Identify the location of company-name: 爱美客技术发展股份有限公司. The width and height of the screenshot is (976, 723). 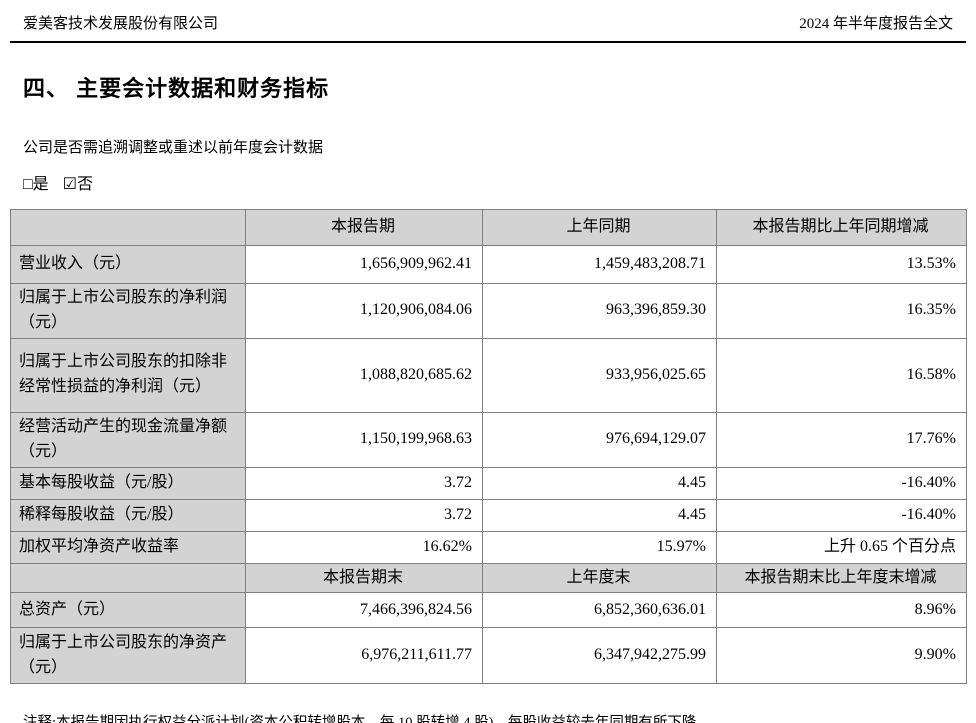
(121, 24).